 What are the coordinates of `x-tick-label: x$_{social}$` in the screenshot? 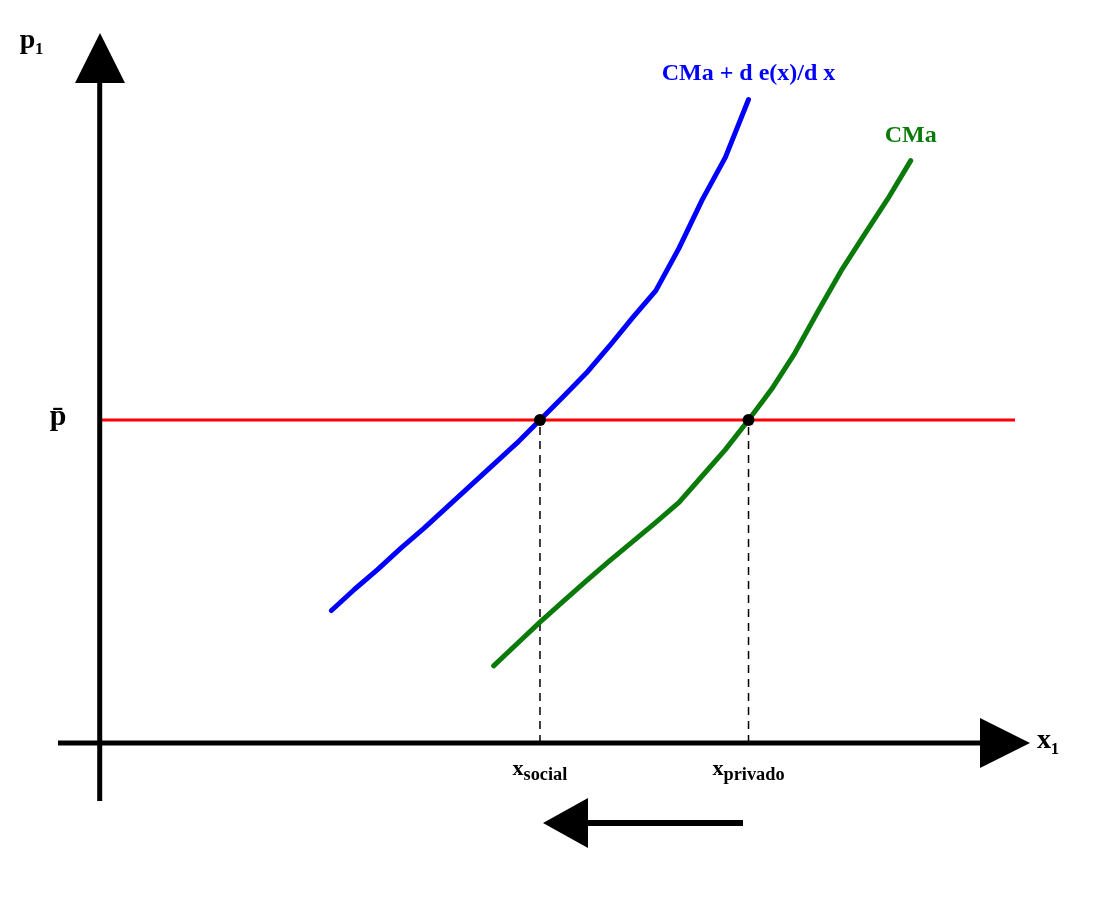 It's located at (540, 770).